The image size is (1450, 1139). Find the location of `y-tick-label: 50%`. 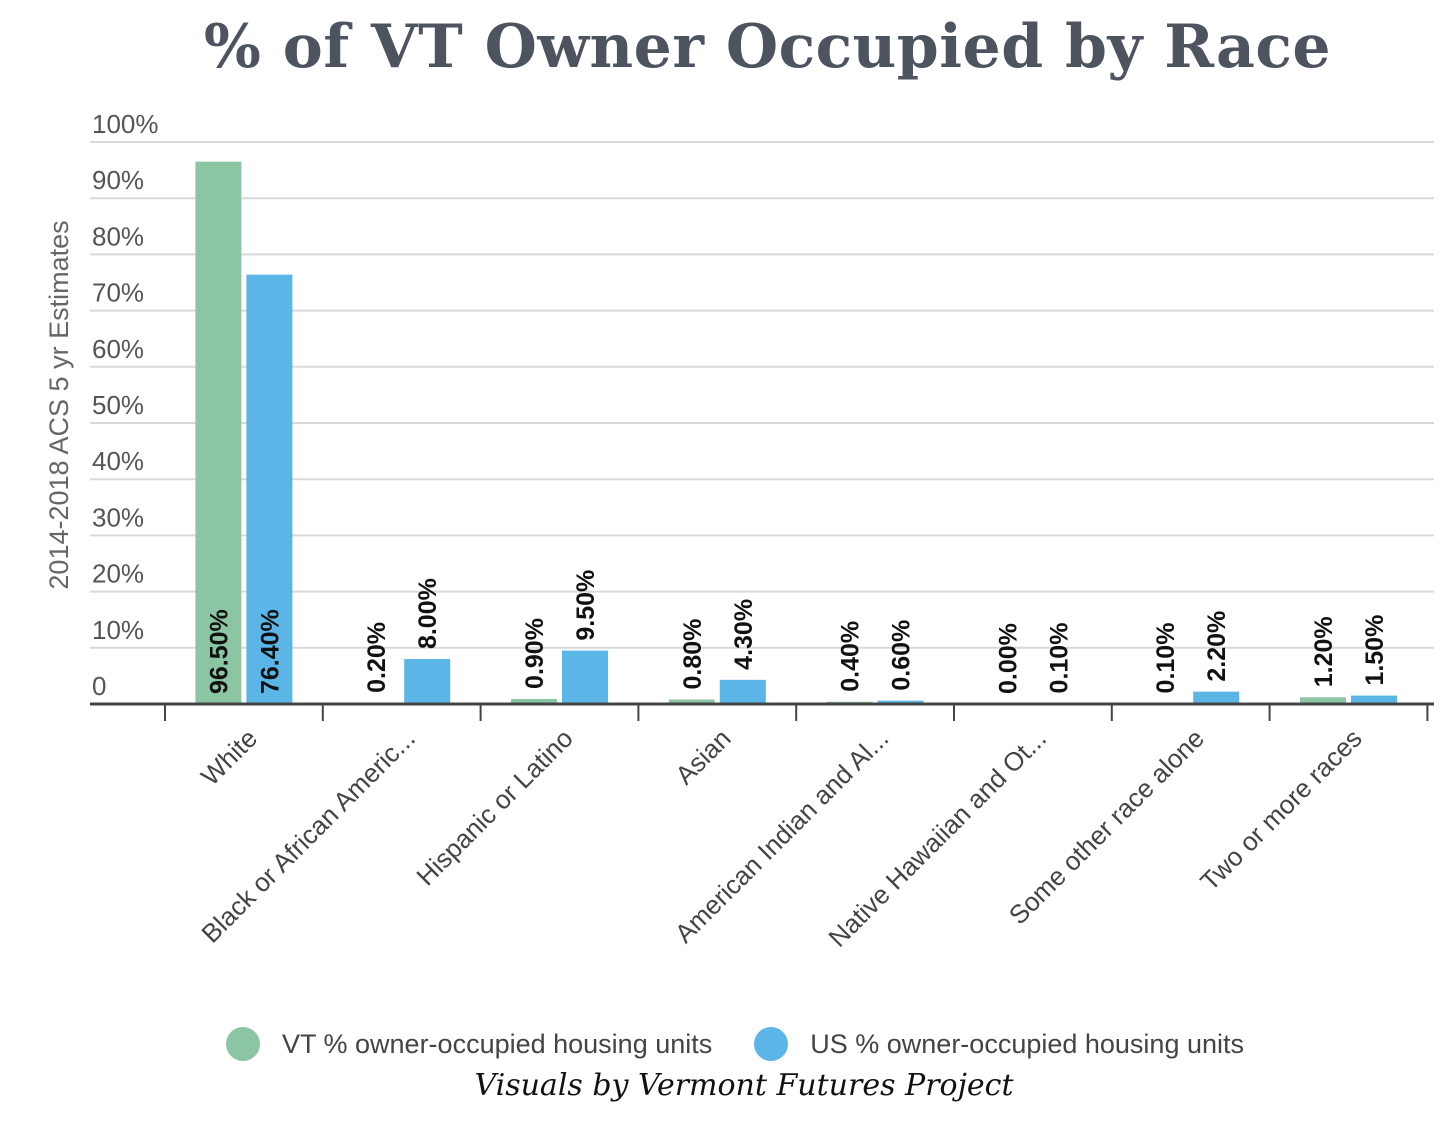

y-tick-label: 50% is located at coordinates (118, 405).